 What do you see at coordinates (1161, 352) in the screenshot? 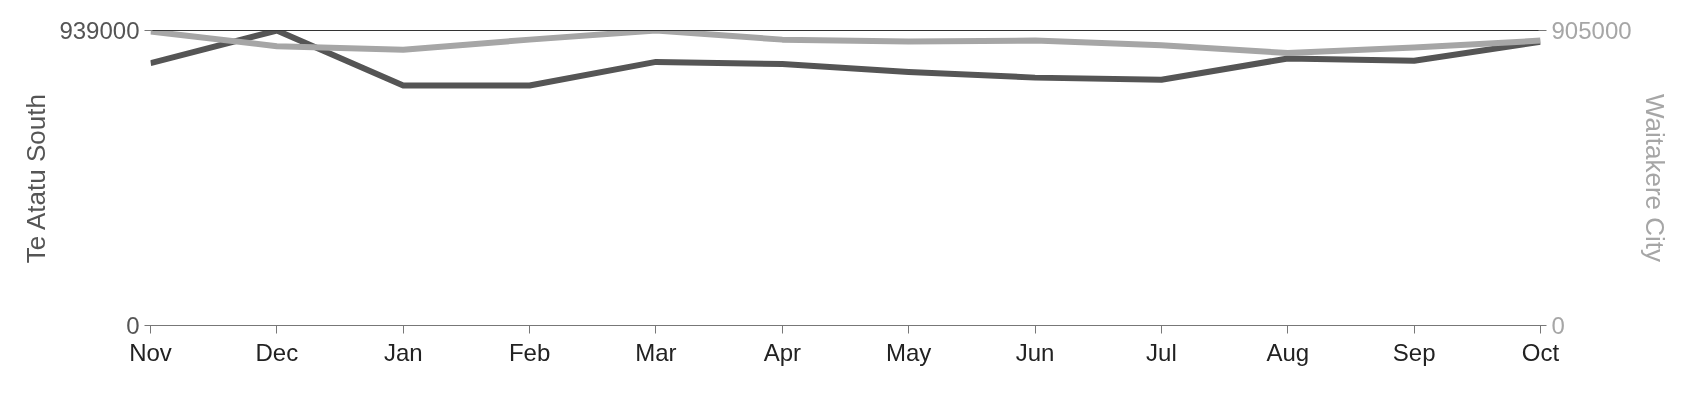
I see `x-tick-label: Jul` at bounding box center [1161, 352].